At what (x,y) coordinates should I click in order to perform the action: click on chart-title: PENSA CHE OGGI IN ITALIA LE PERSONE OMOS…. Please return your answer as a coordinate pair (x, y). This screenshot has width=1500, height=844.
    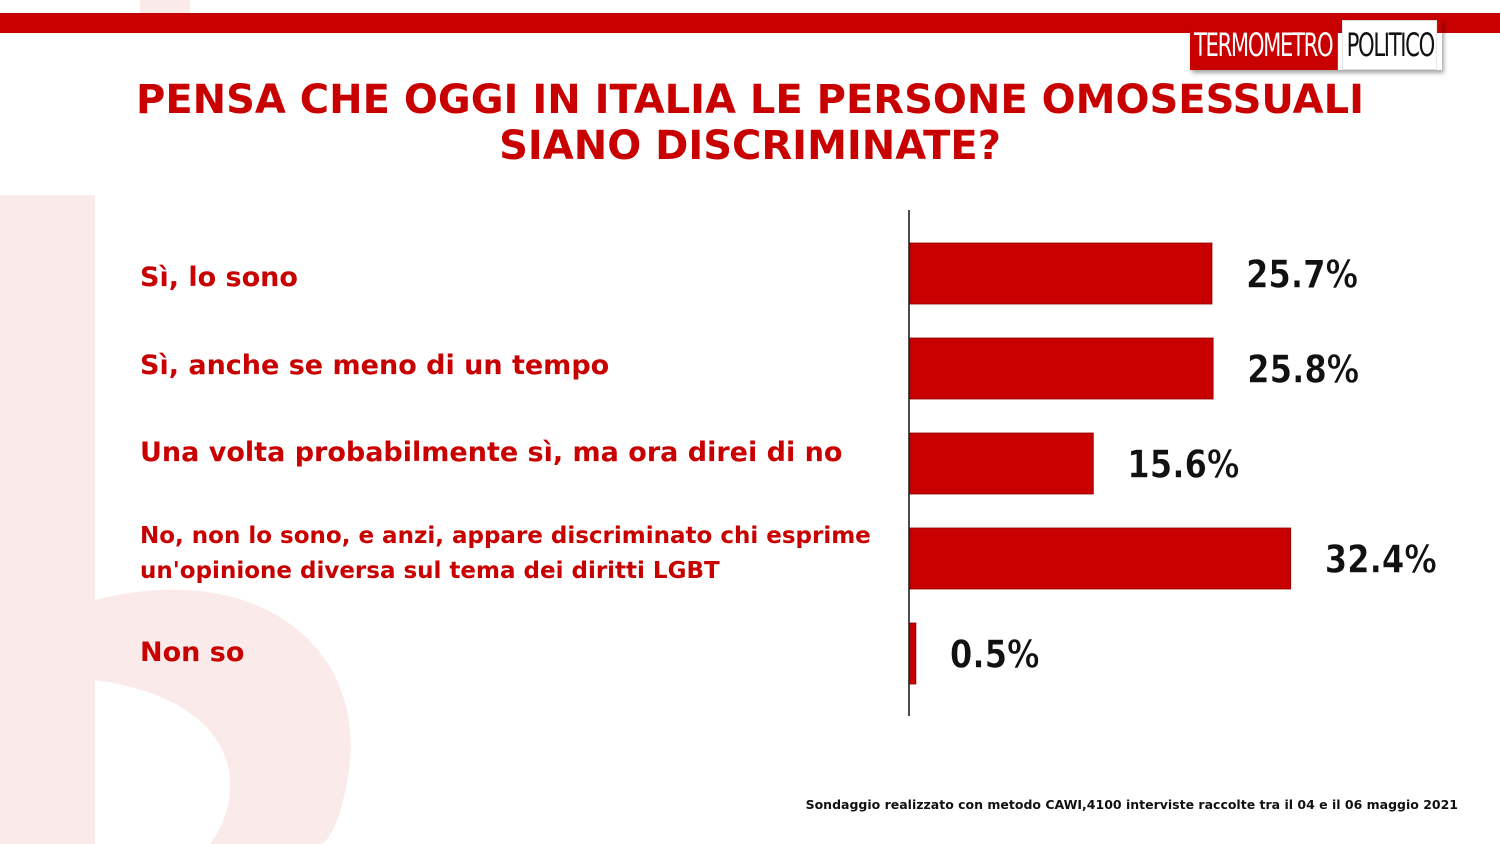
    Looking at the image, I should click on (750, 123).